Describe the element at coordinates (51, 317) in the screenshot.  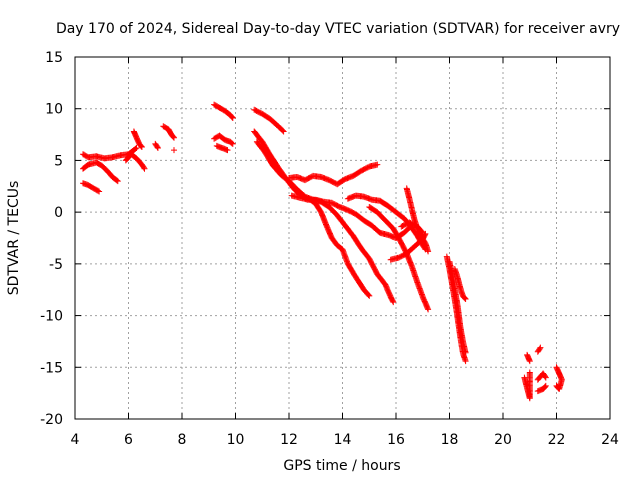
I see `y-tick-label: -10` at that location.